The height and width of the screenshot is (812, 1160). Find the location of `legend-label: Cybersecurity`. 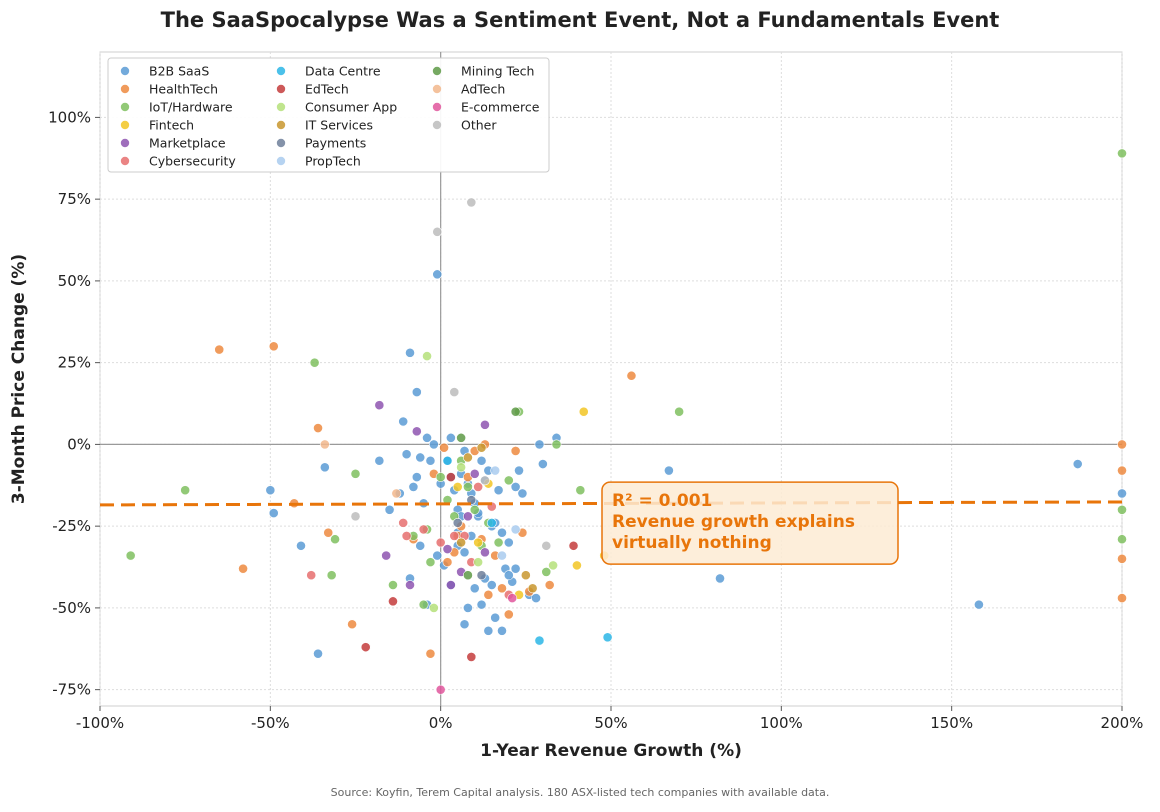

legend-label: Cybersecurity is located at coordinates (192, 161).